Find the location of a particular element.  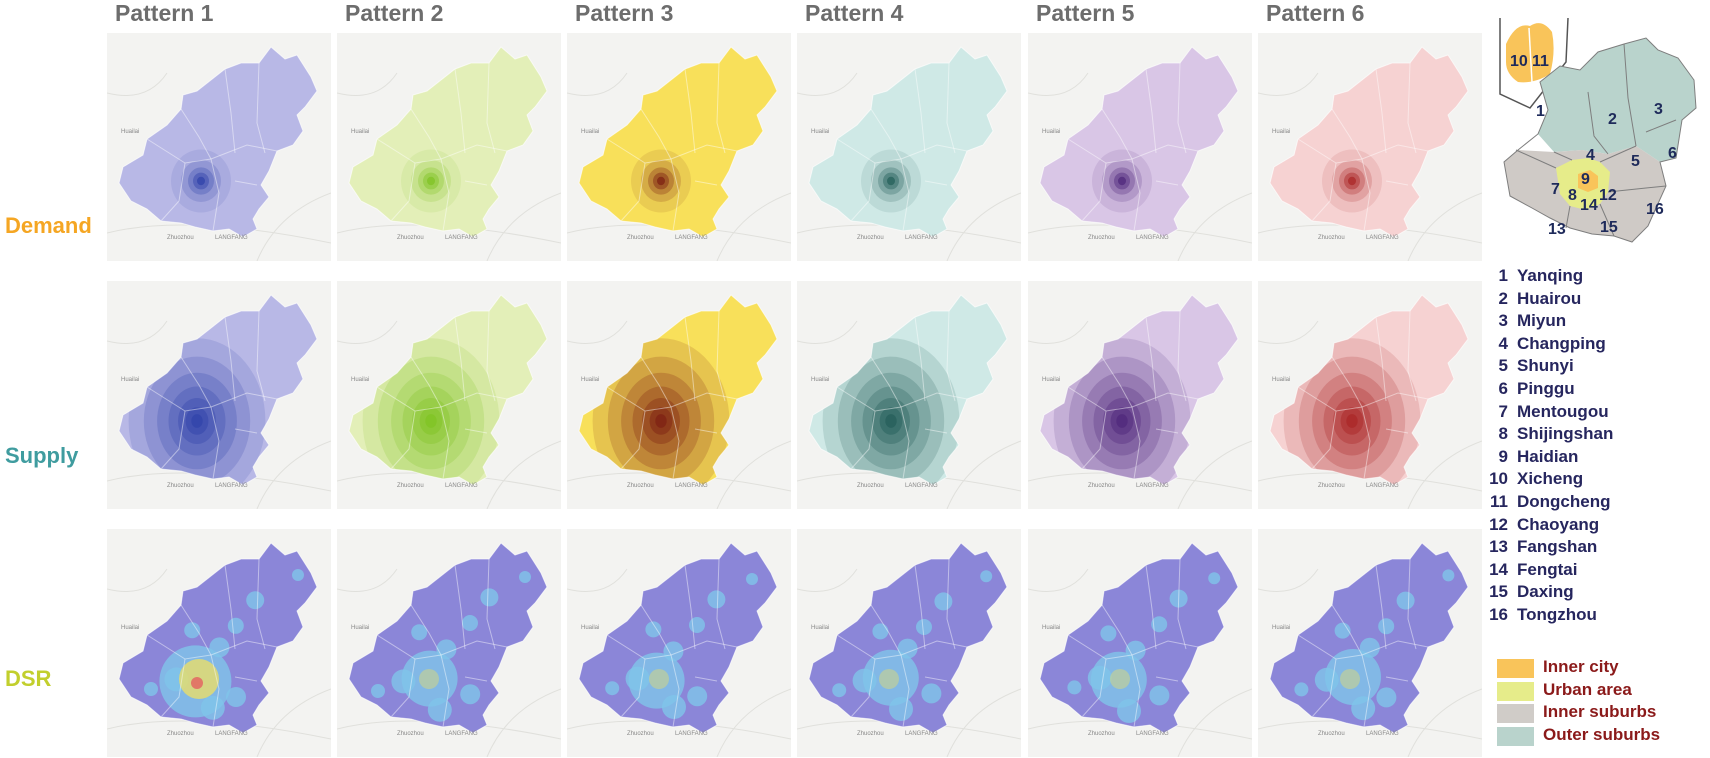

district-item-chaoyang: 12 Chaoyang is located at coordinates (1537, 527).